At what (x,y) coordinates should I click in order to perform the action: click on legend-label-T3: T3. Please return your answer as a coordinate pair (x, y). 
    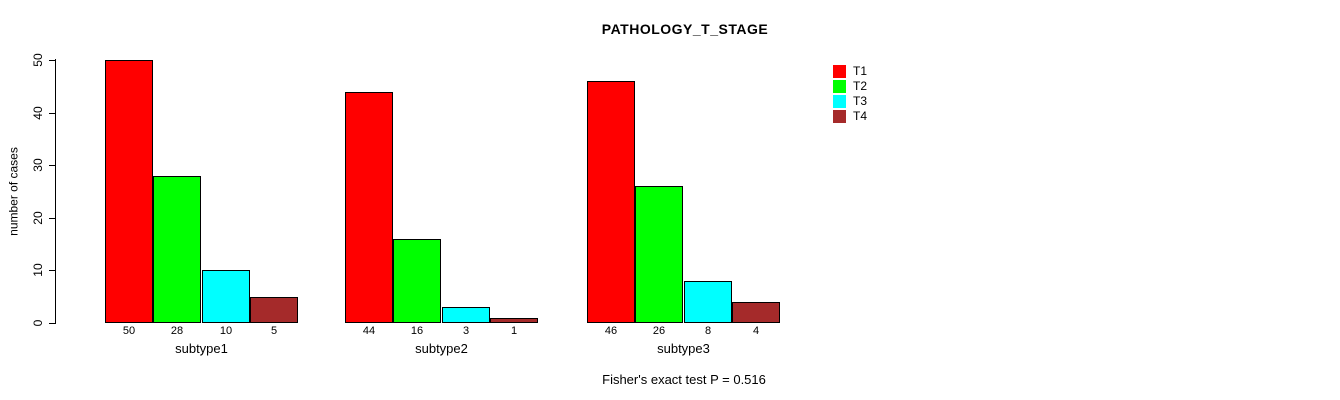
    Looking at the image, I should click on (860, 101).